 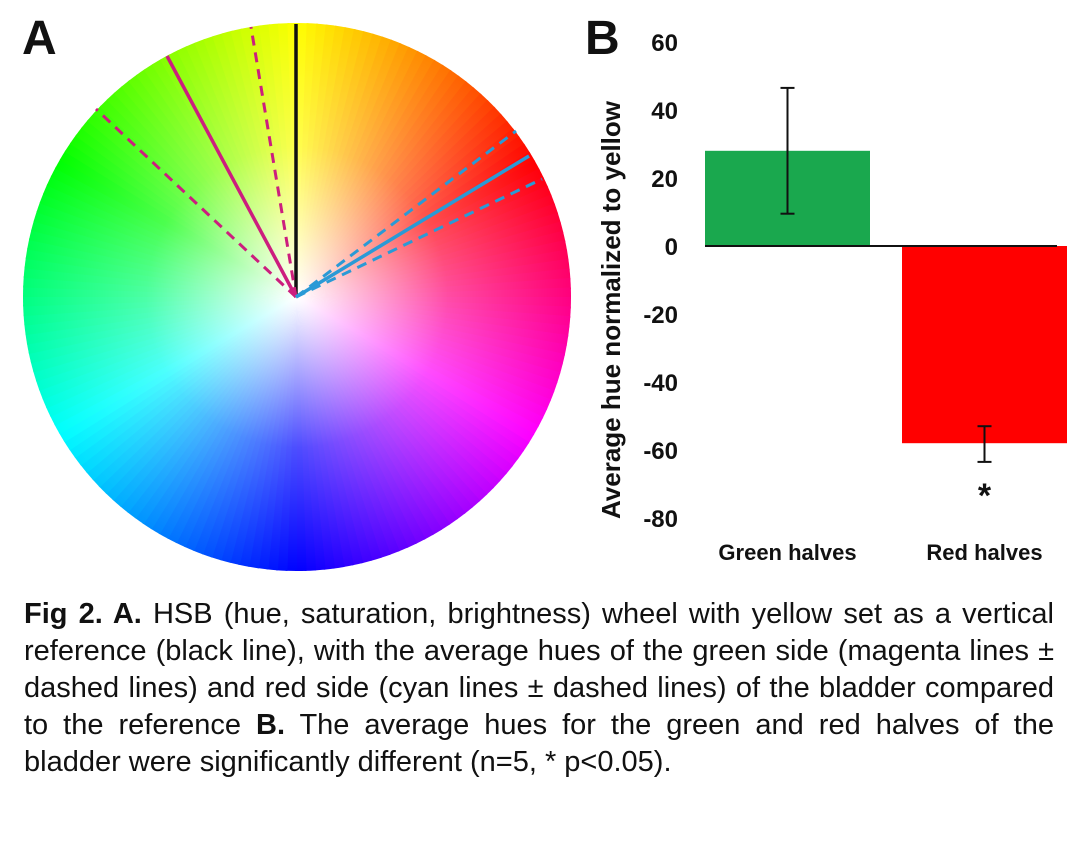 What do you see at coordinates (984, 345) in the screenshot?
I see `bar-red-halves` at bounding box center [984, 345].